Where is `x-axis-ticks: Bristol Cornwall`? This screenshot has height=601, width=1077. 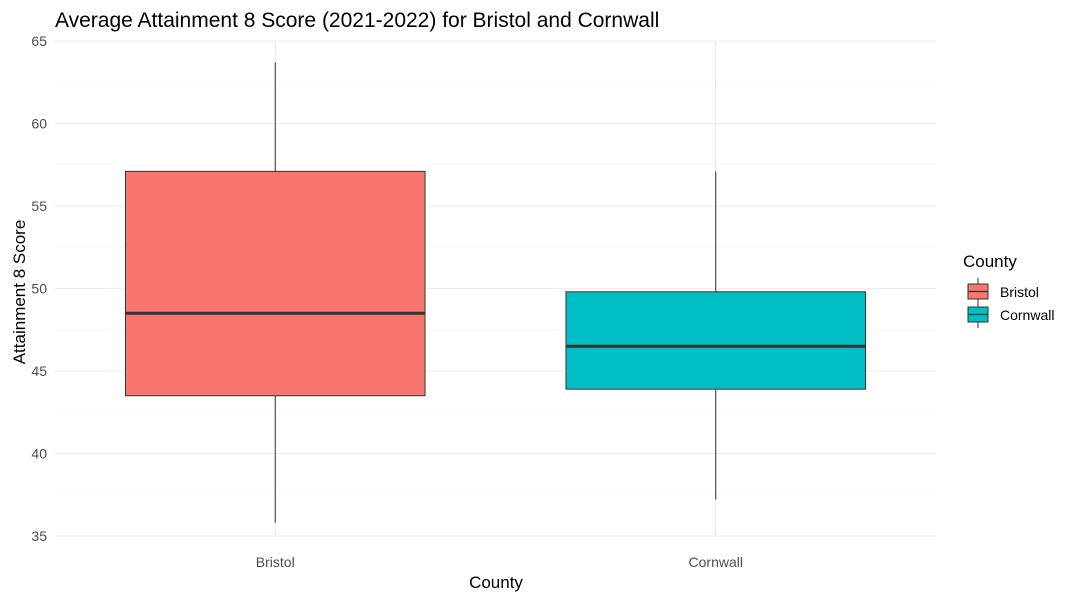
x-axis-ticks: Bristol Cornwall is located at coordinates (499, 562).